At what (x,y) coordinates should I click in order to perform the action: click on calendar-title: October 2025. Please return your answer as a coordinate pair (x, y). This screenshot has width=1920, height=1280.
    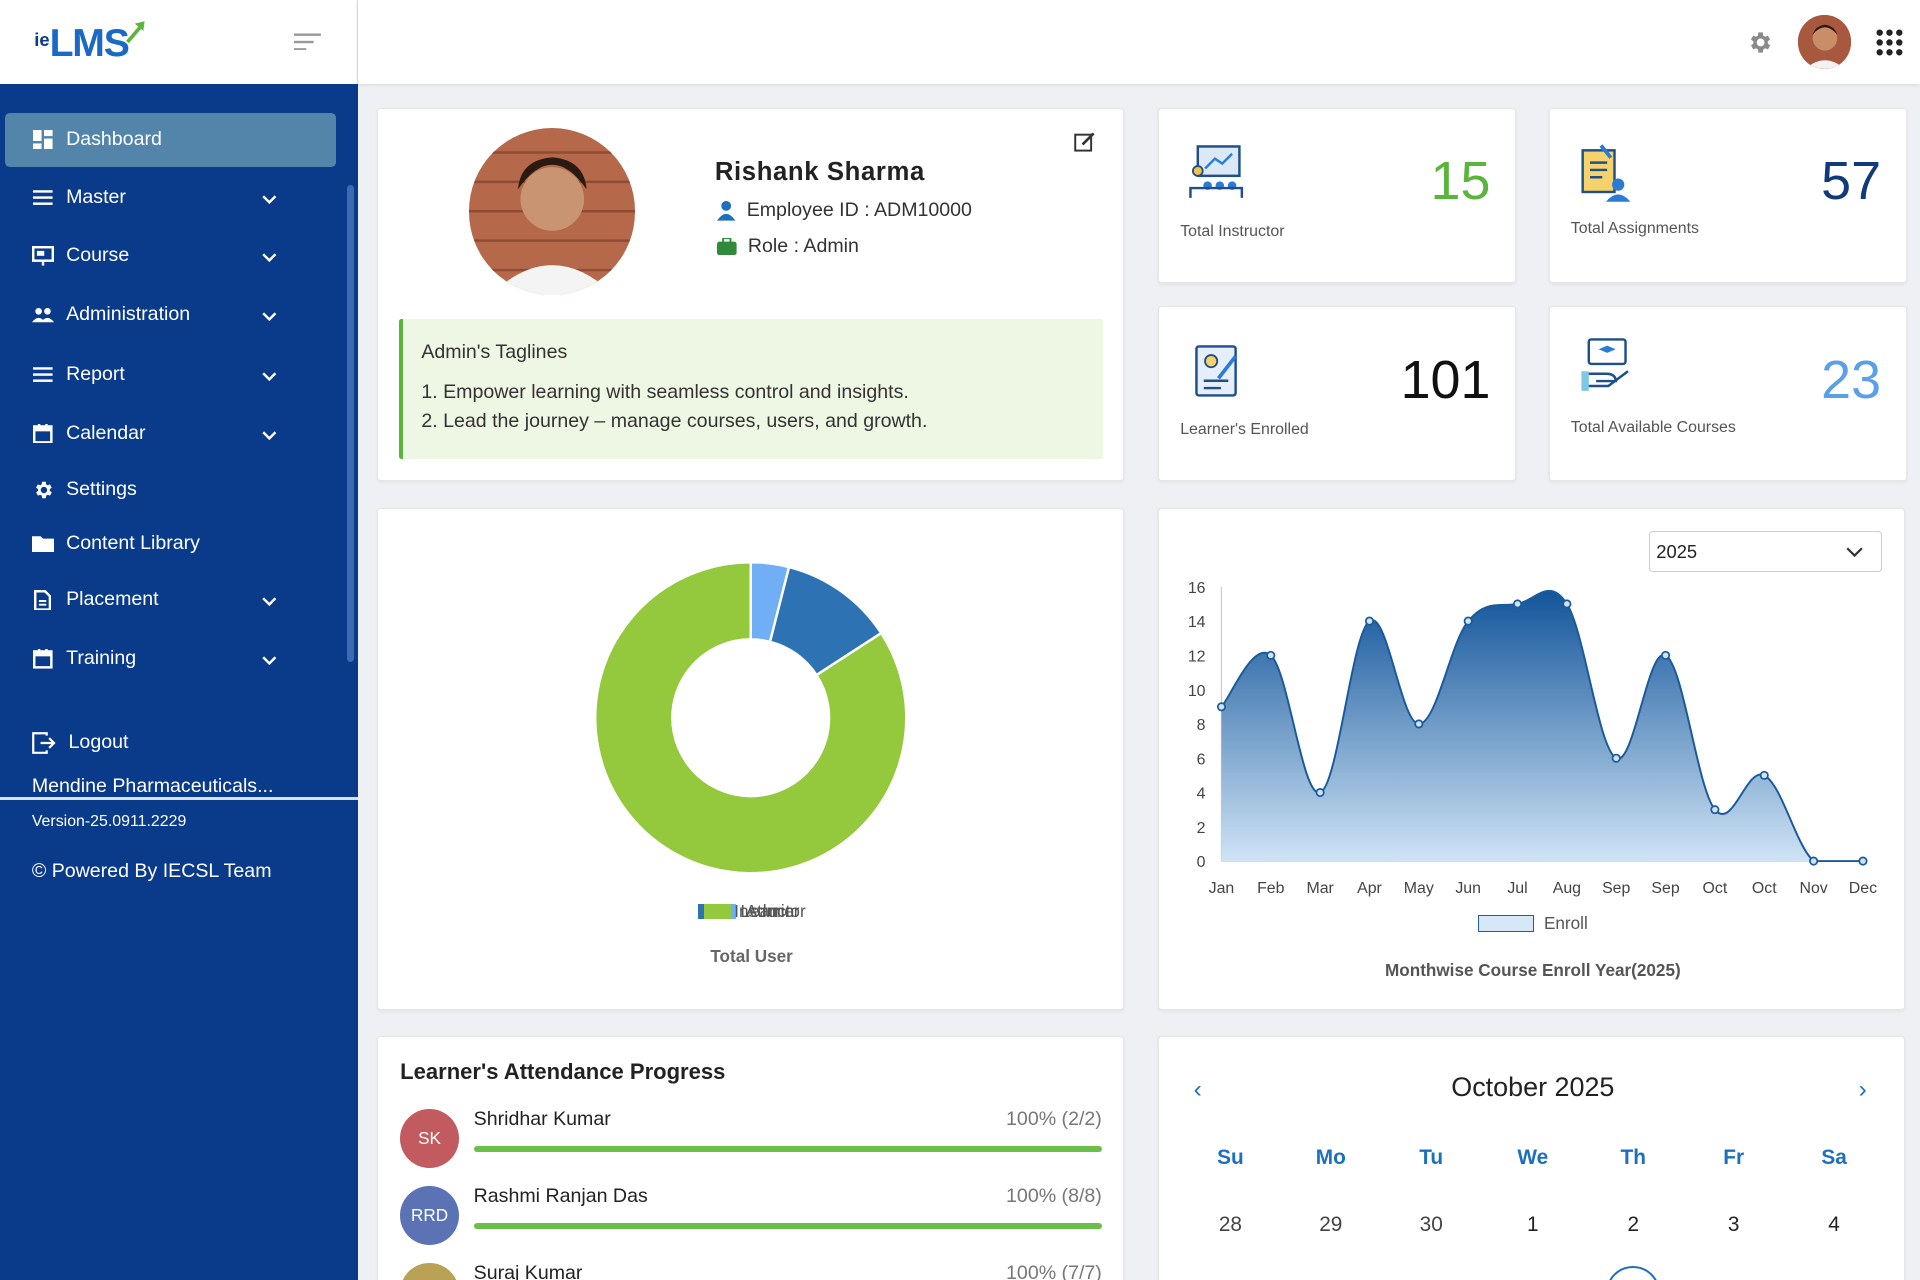
    Looking at the image, I should click on (1533, 1087).